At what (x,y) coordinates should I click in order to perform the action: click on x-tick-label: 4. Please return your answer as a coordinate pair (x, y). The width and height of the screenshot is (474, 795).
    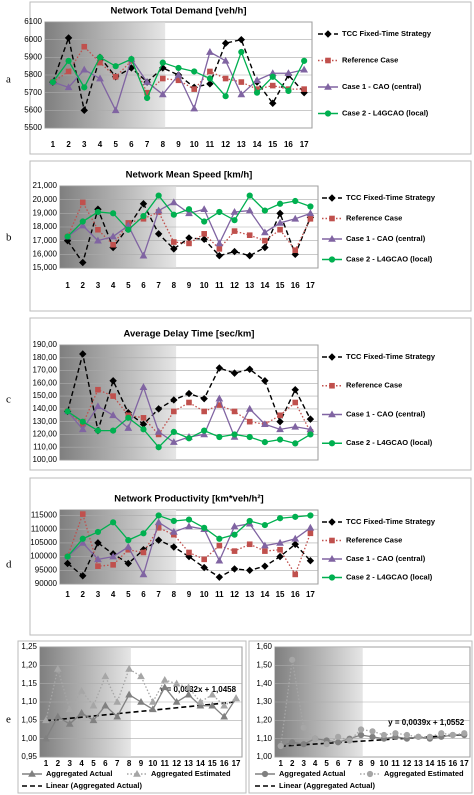
    Looking at the image, I should click on (315, 763).